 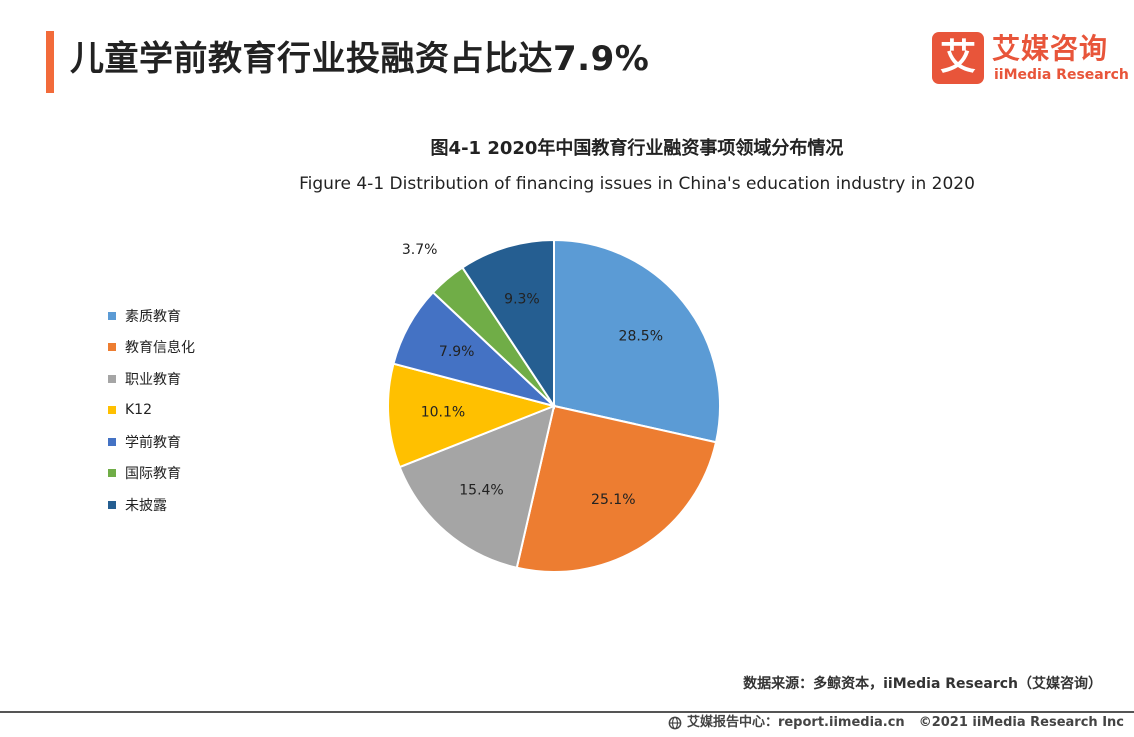 What do you see at coordinates (1021, 722) in the screenshot?
I see `footer-copyright: ©2021 iiMedia Research Inc` at bounding box center [1021, 722].